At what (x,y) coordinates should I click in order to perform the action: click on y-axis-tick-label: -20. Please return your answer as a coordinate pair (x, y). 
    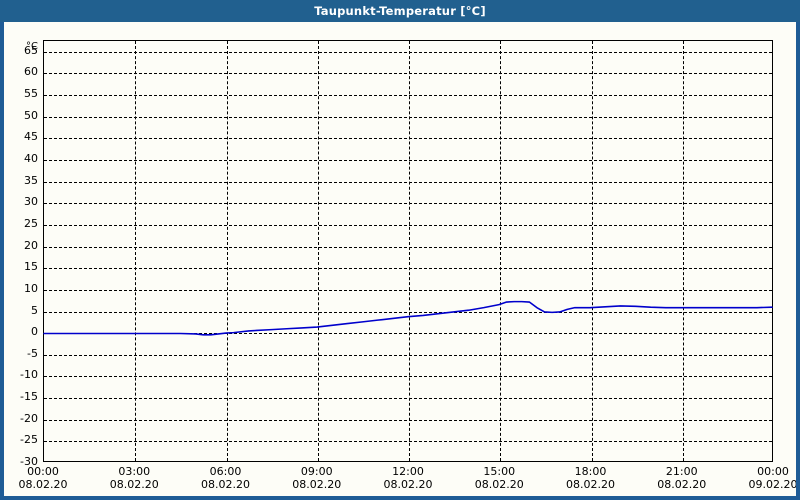
    Looking at the image, I should click on (29, 418).